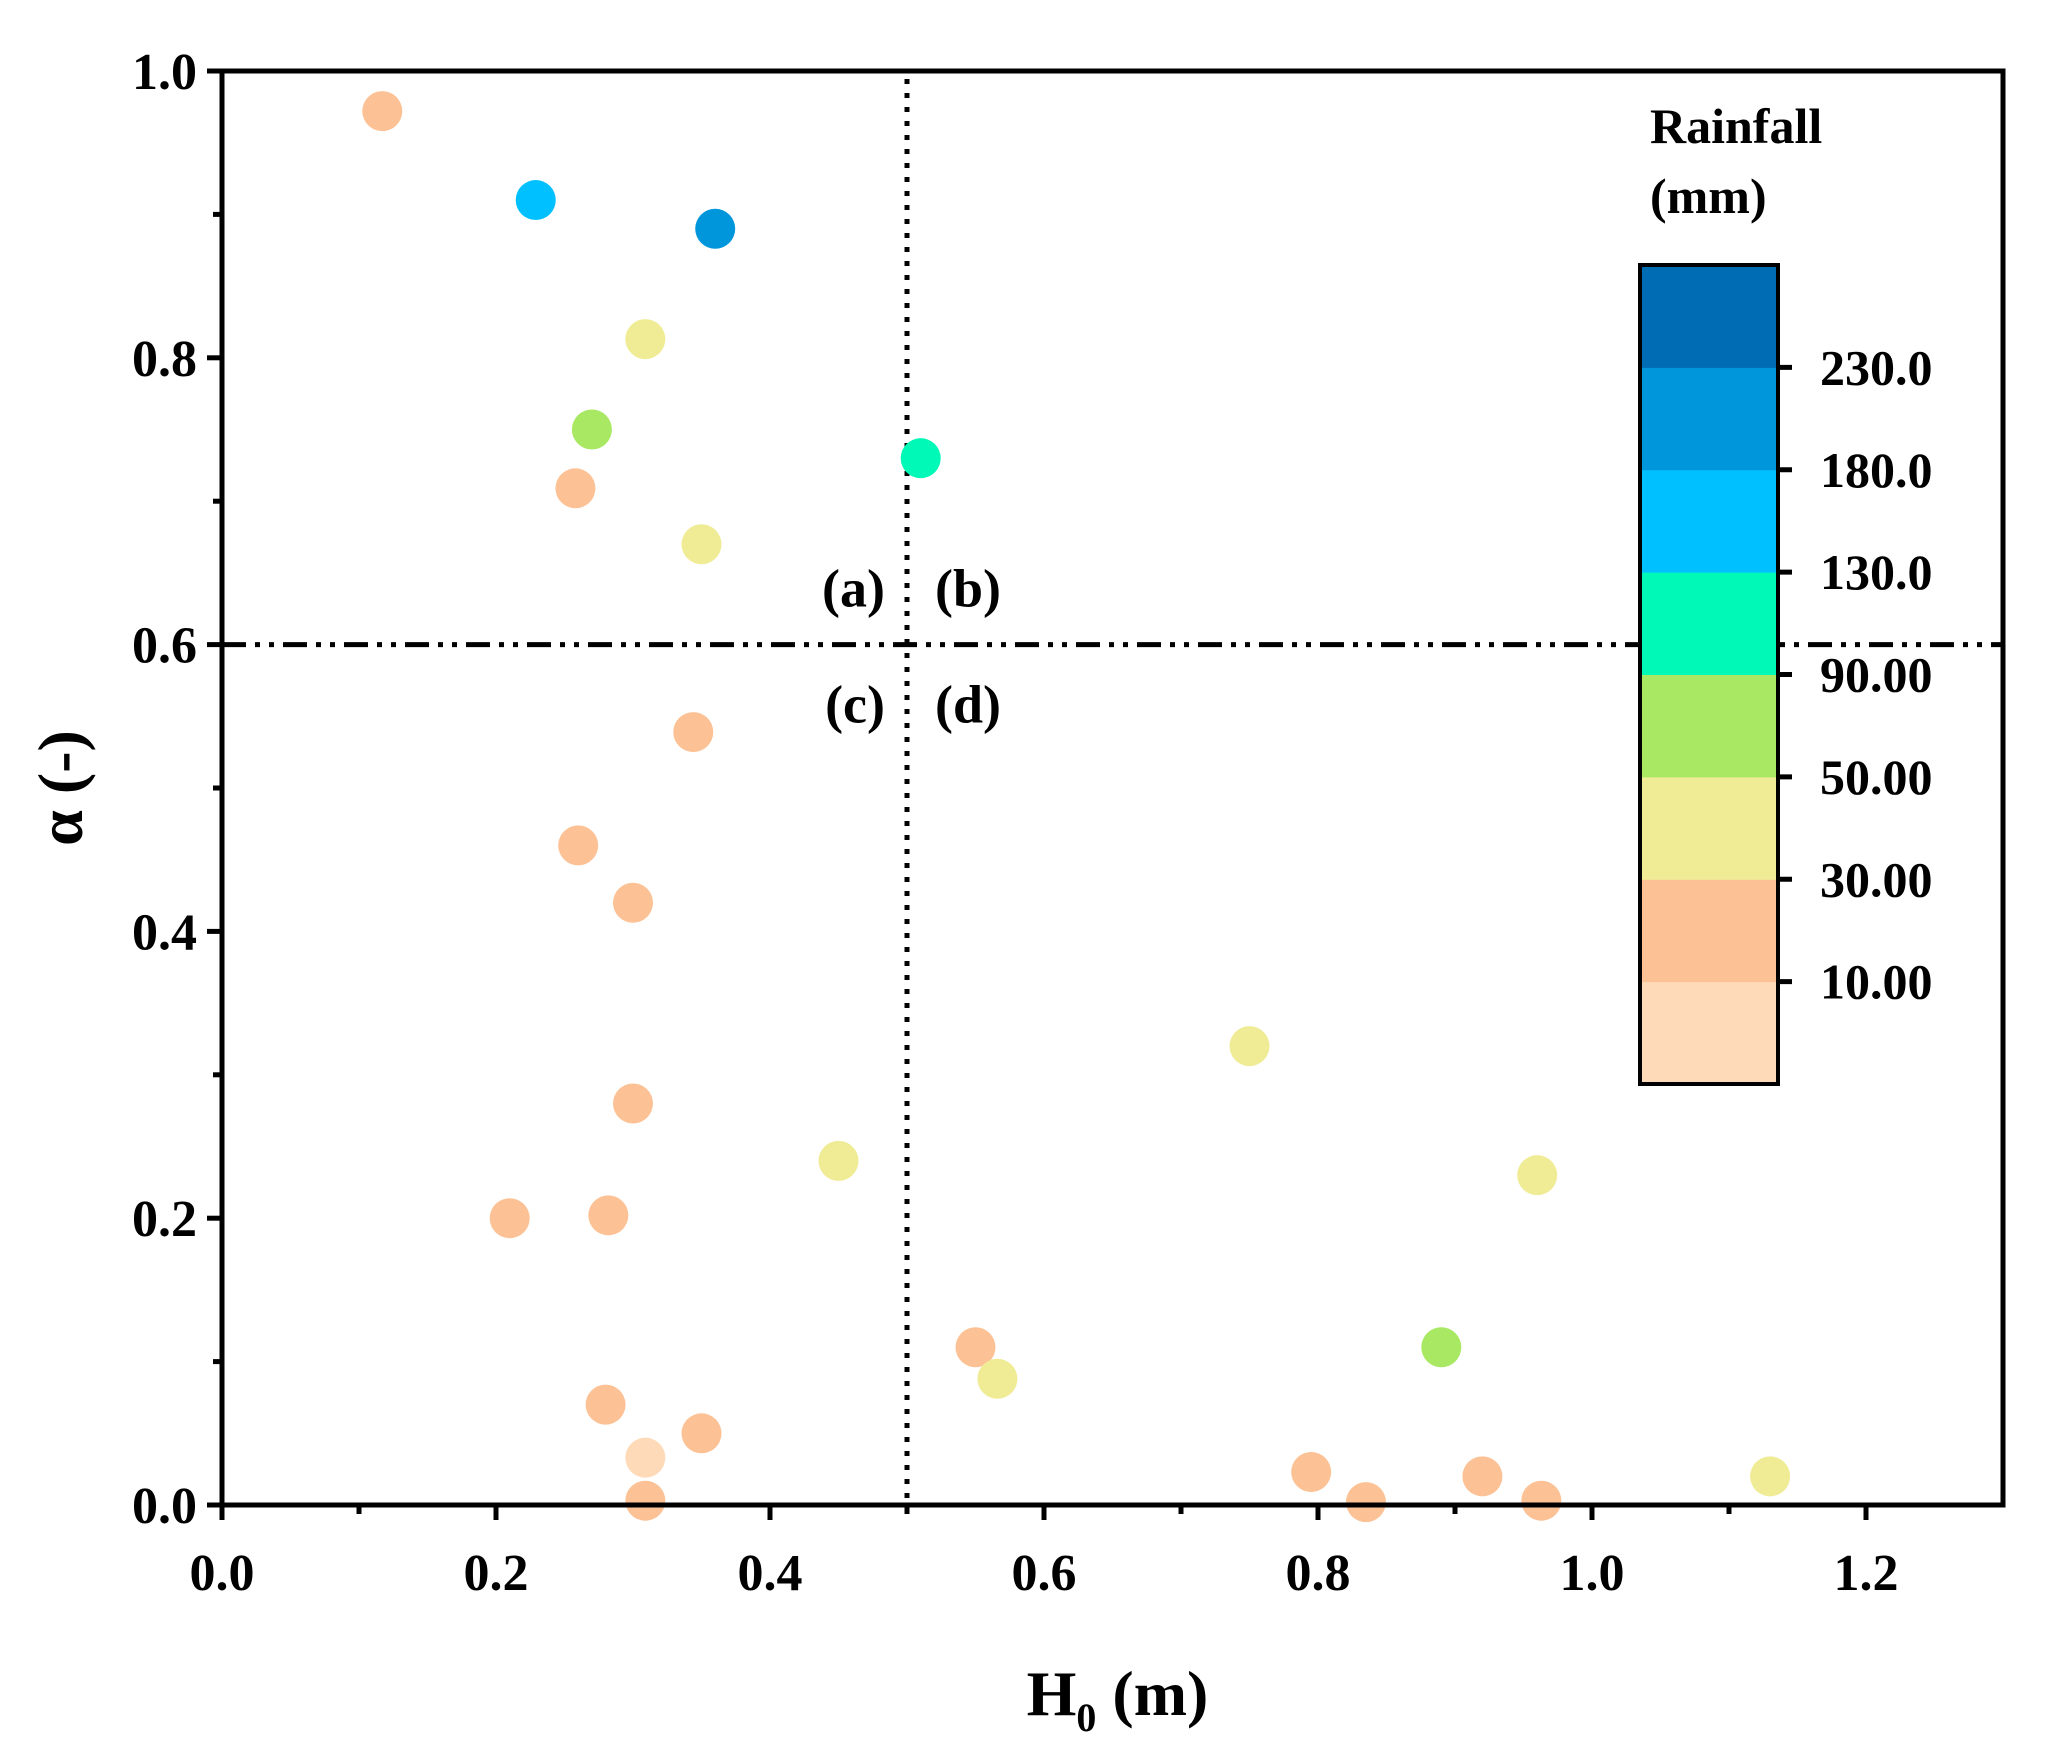  What do you see at coordinates (164, 932) in the screenshot?
I see `y-tick-label: 0.4` at bounding box center [164, 932].